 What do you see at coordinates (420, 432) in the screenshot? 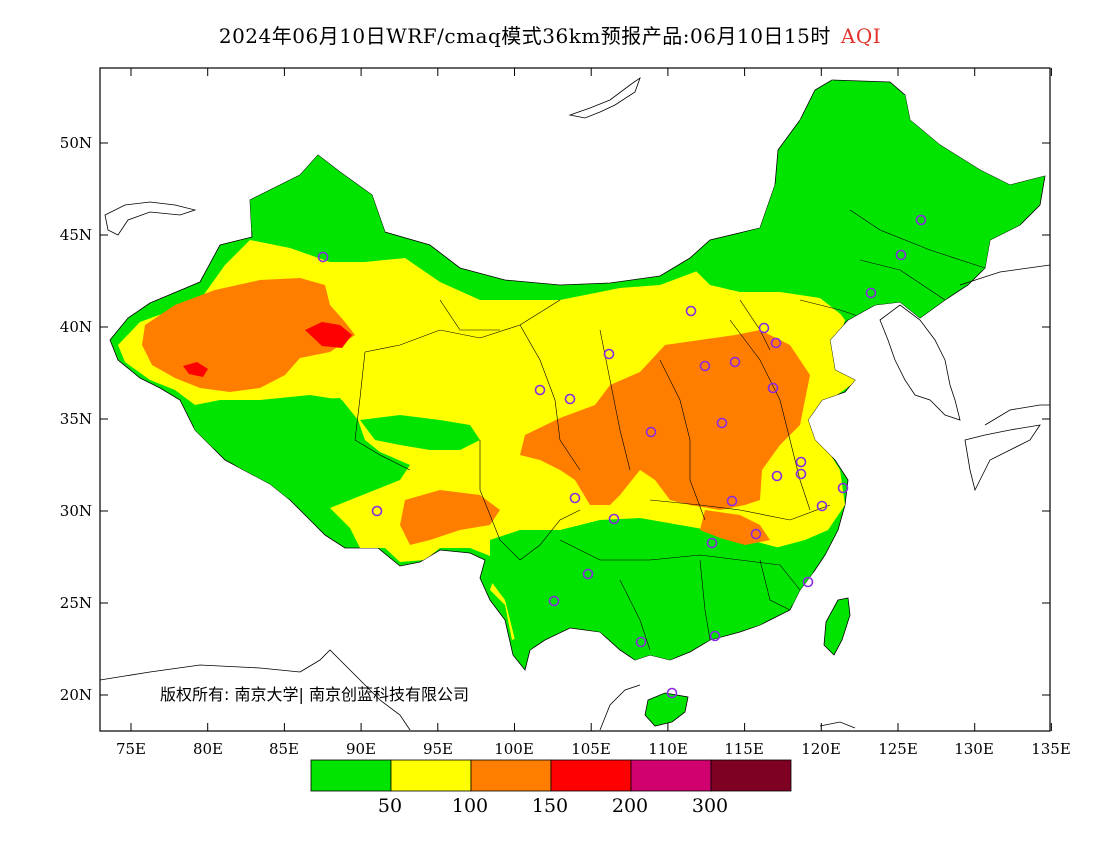
I see `aqi-zone-green-qinghai` at bounding box center [420, 432].